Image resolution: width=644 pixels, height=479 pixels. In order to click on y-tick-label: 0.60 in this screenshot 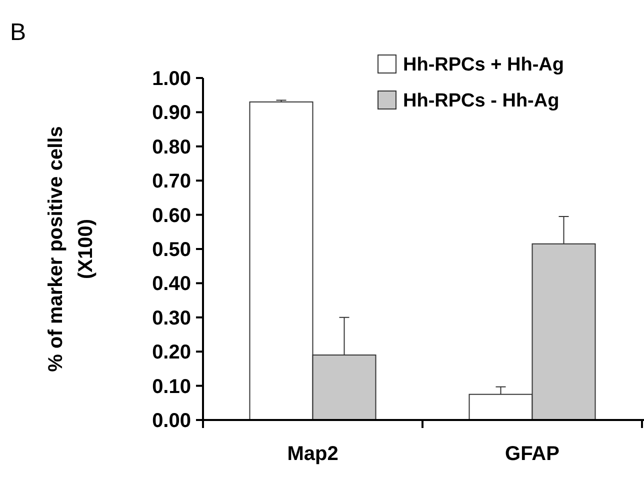, I will do `click(171, 215)`.